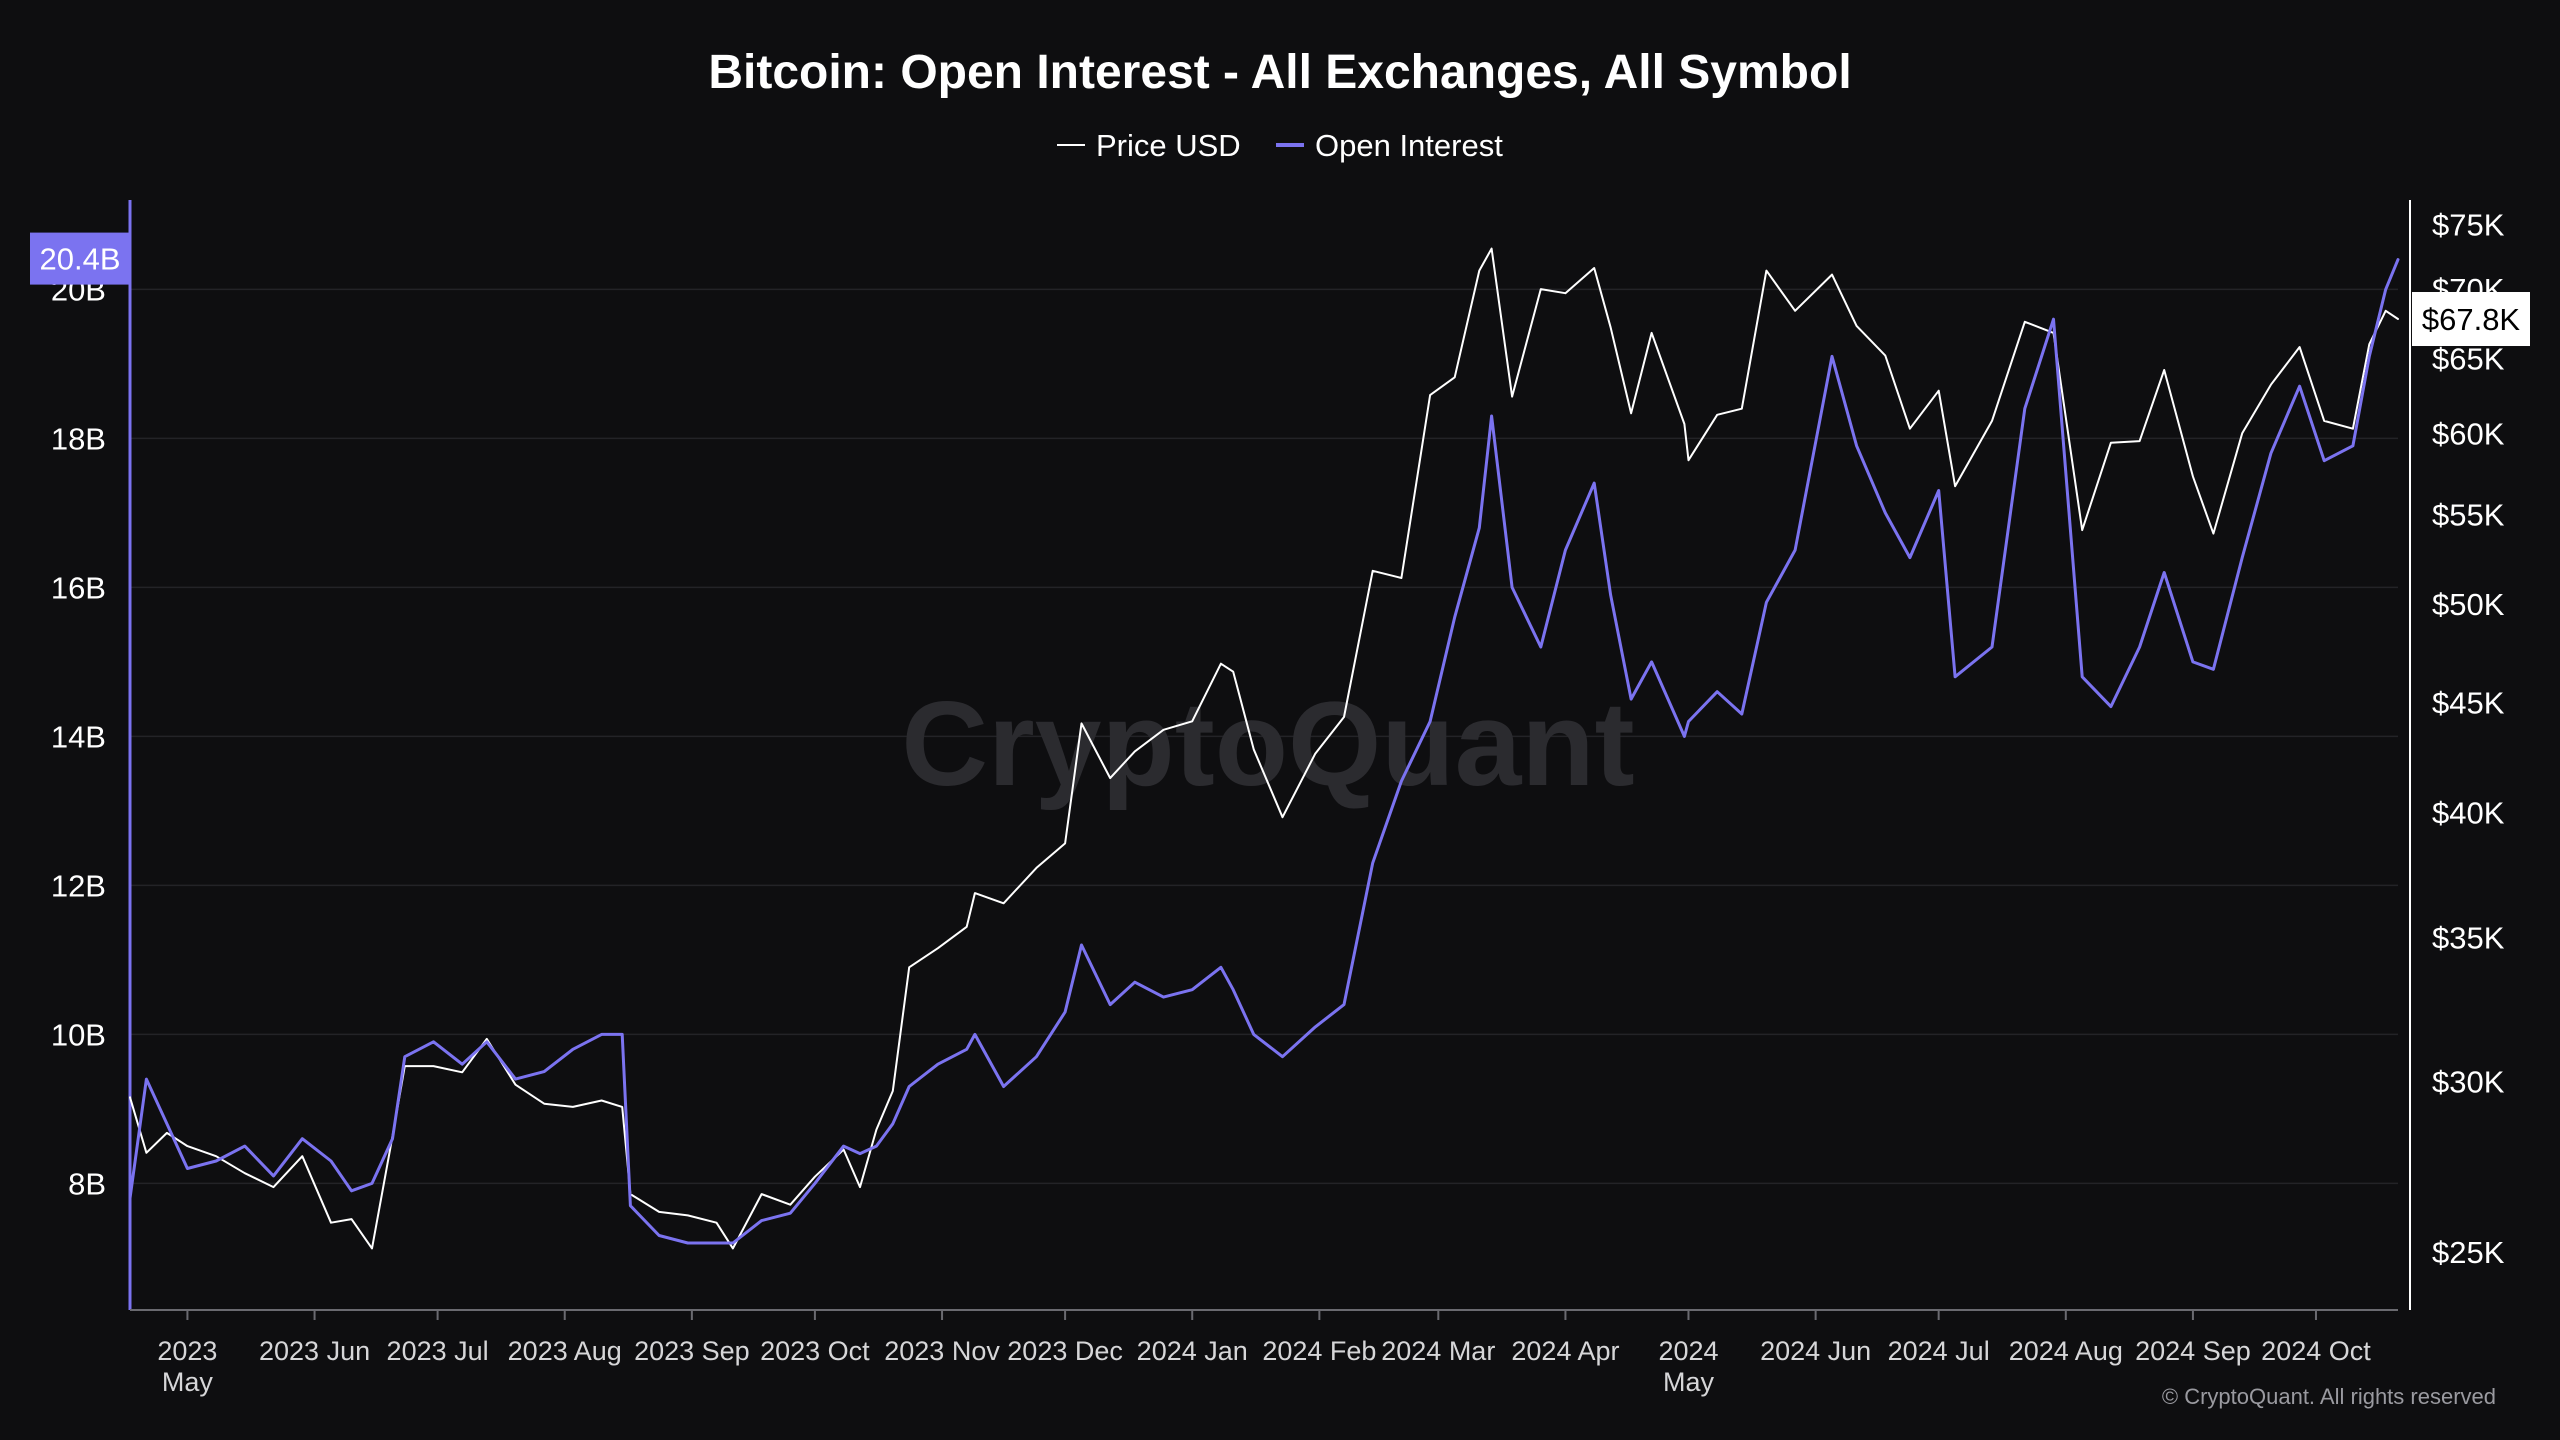 The width and height of the screenshot is (2560, 1440). What do you see at coordinates (2316, 1351) in the screenshot?
I see `x-tick-label-2024-10-01: 2024 Oct` at bounding box center [2316, 1351].